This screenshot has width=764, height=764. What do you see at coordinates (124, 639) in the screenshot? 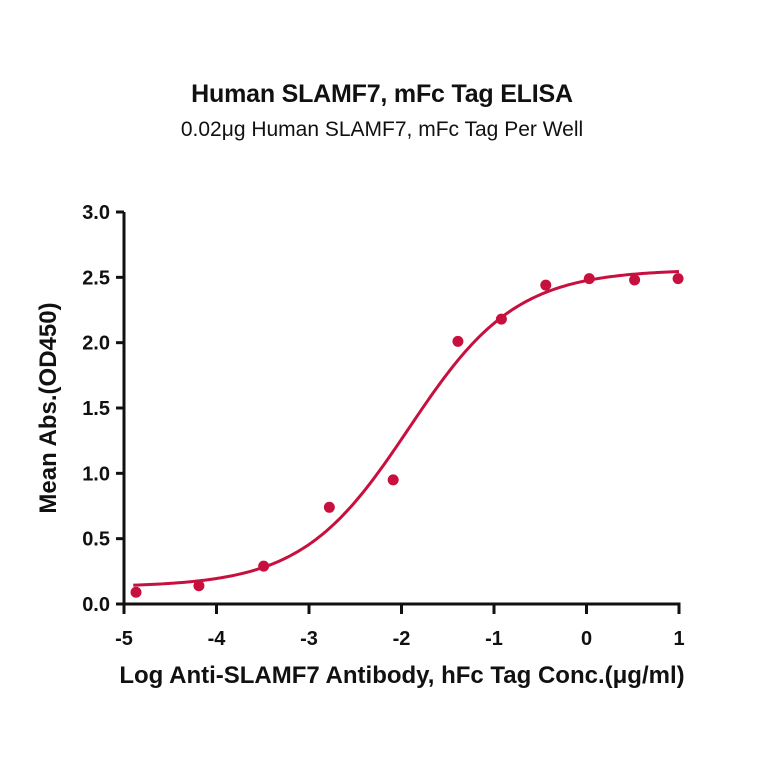
I see `x-tick-label: -5` at bounding box center [124, 639].